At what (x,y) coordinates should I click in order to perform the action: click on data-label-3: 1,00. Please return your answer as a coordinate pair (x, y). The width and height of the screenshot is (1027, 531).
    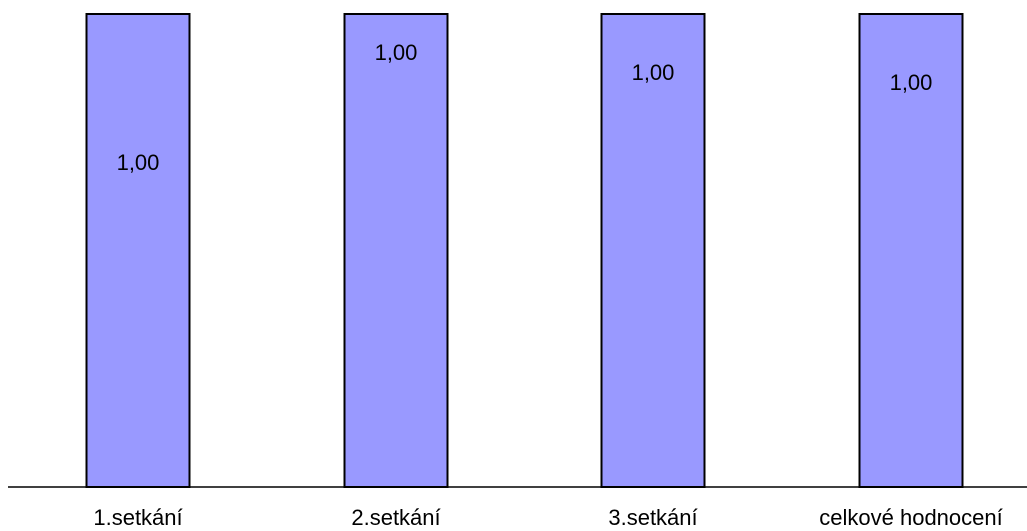
    Looking at the image, I should click on (653, 72).